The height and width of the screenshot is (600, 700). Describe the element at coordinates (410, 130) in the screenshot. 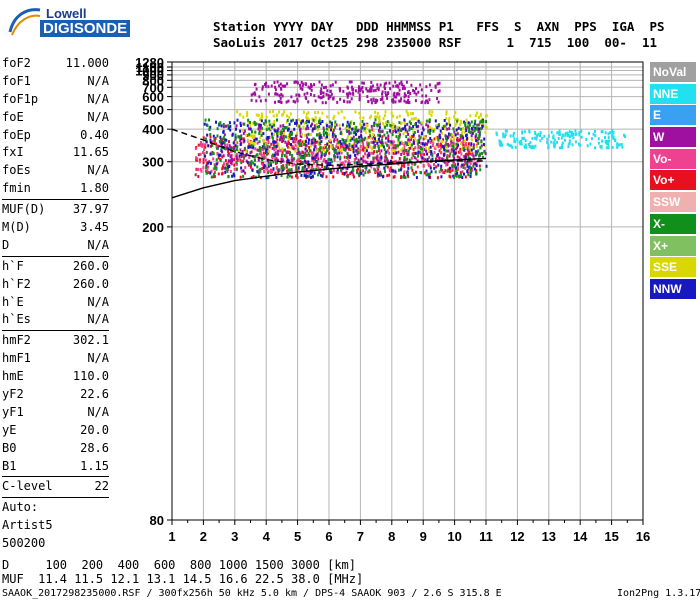

I see `echo-points` at that location.